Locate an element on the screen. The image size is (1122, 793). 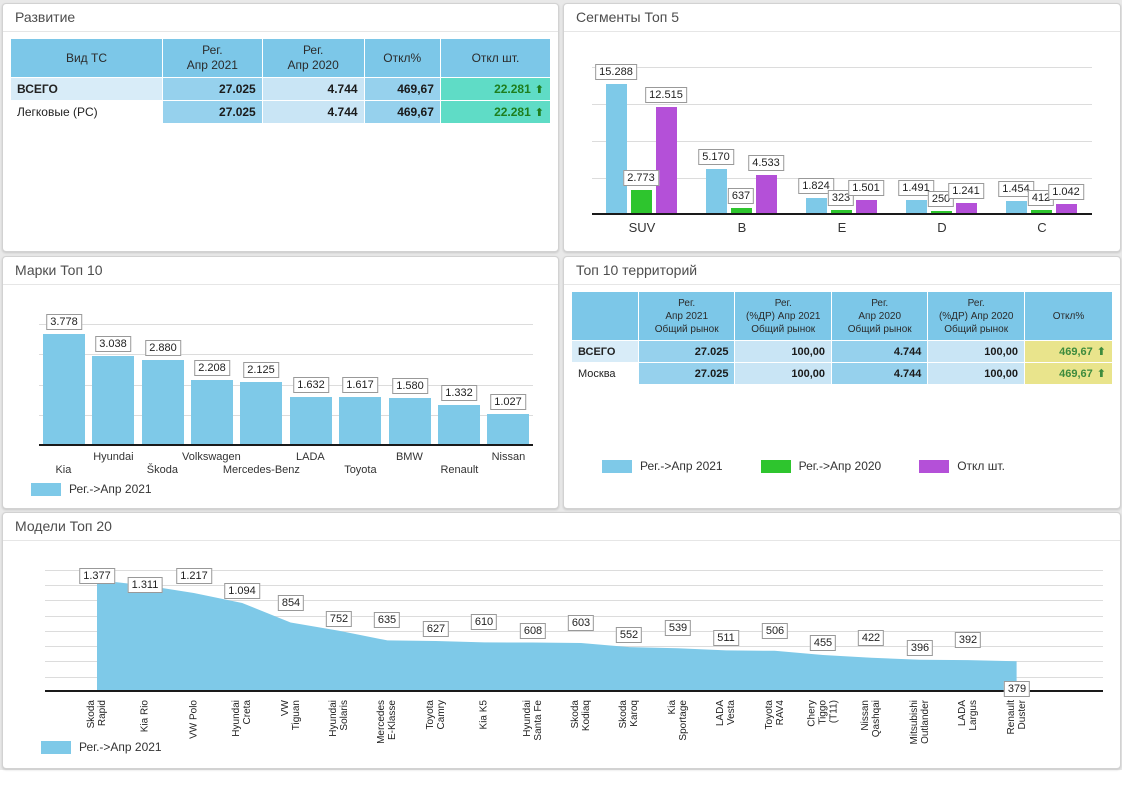
point-value-label: 627 is located at coordinates (436, 629).